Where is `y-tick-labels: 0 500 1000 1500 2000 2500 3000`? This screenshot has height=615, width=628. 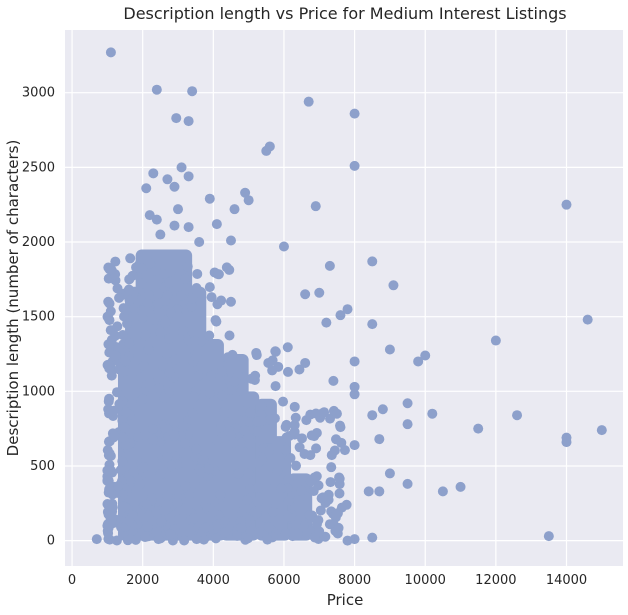
y-tick-labels: 0 500 1000 1500 2000 2500 3000 is located at coordinates (38, 317).